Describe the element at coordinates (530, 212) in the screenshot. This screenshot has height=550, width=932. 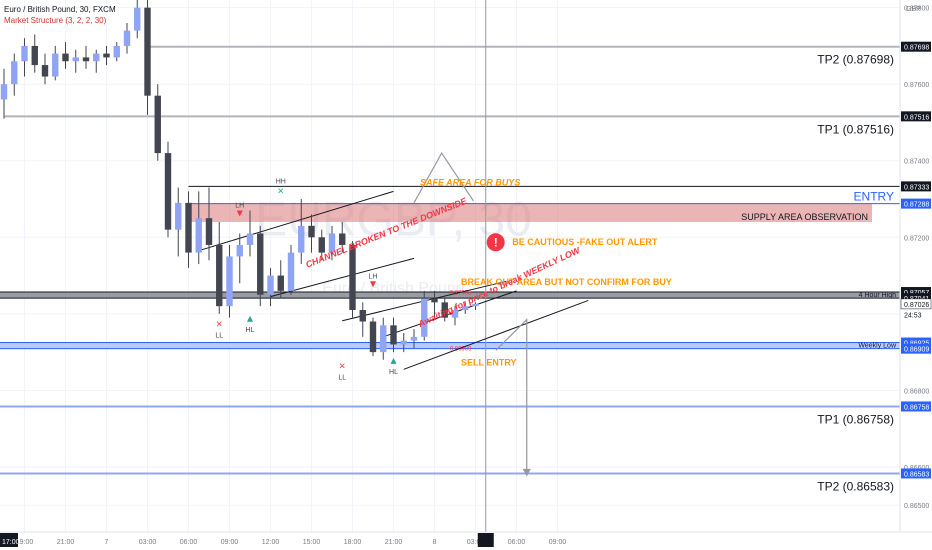
I see `supply-zone` at that location.